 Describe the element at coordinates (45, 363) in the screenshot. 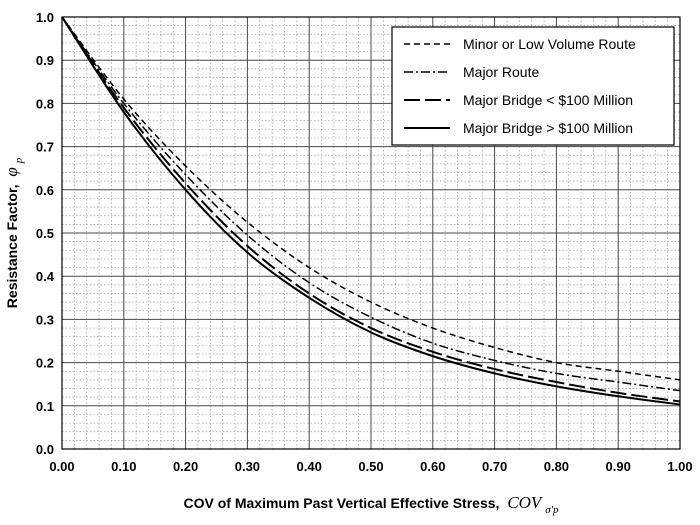

I see `y-tick-label: 0.2` at that location.